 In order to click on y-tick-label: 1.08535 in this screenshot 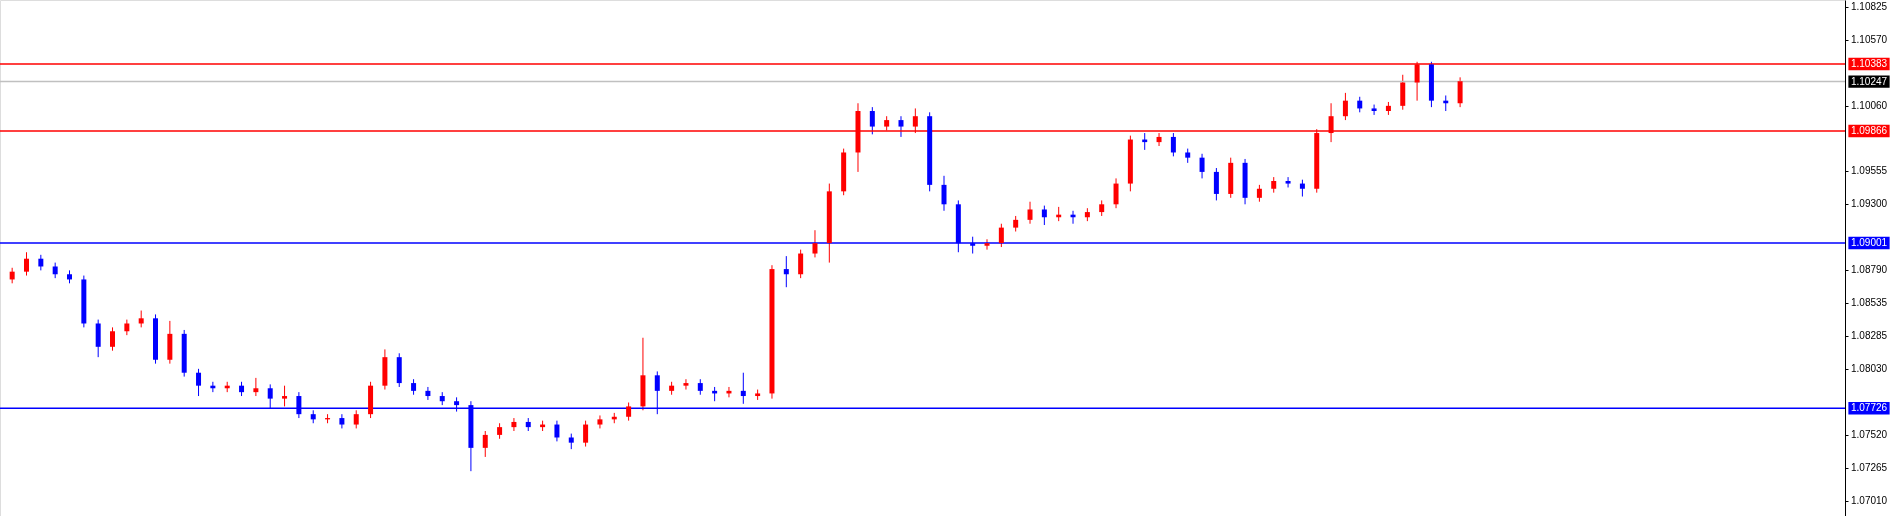, I will do `click(1869, 303)`.